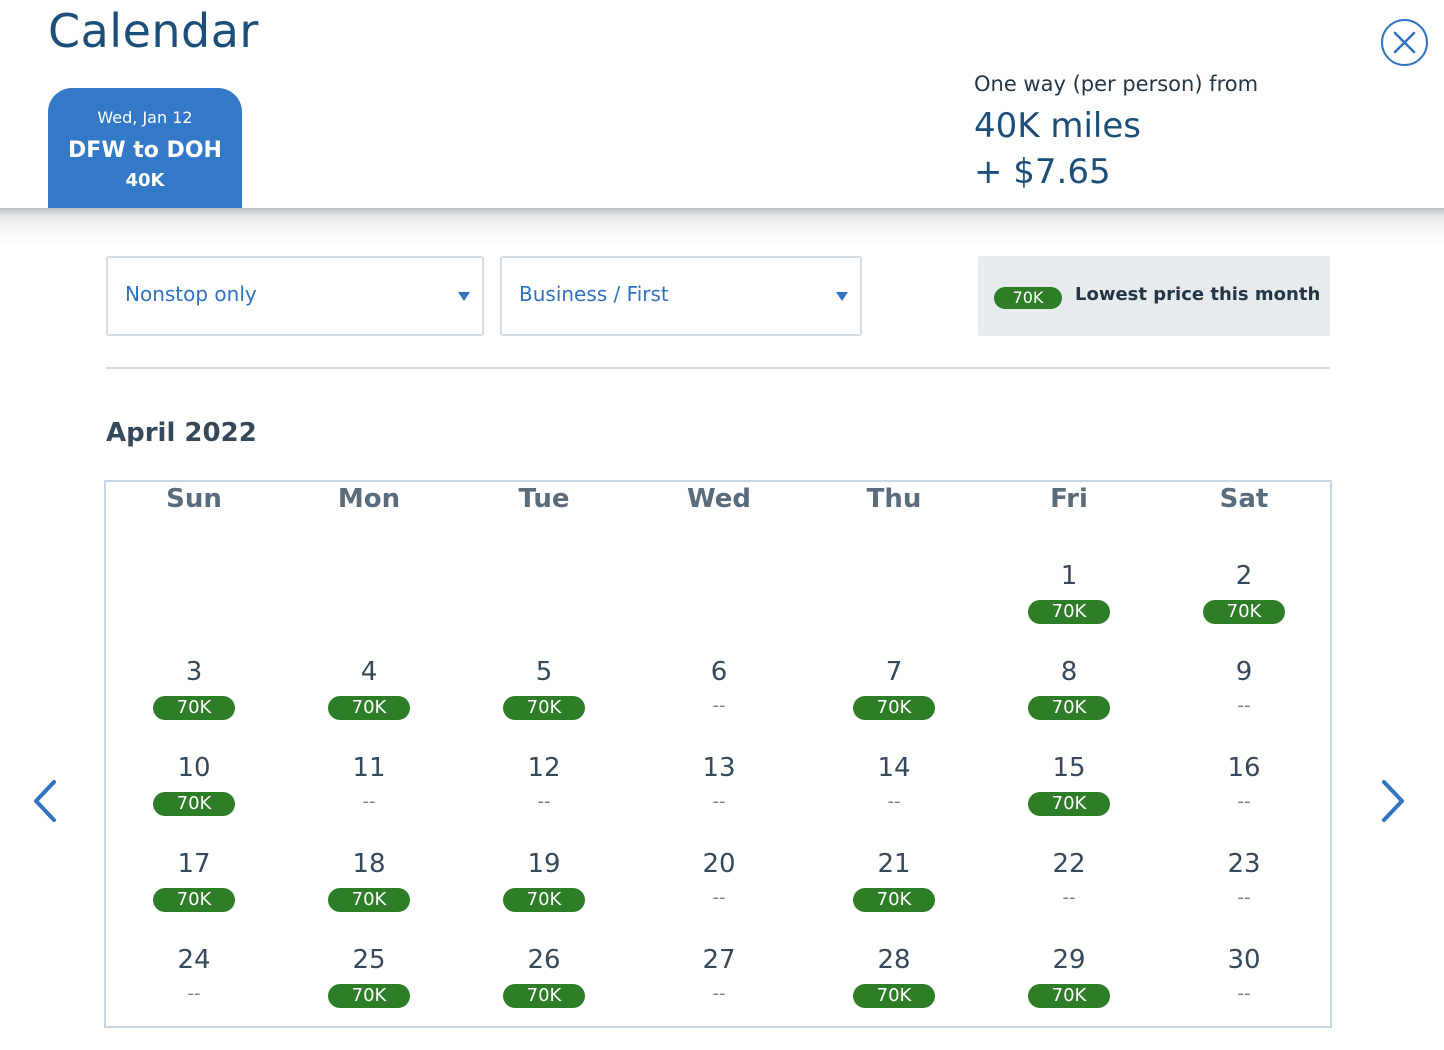  What do you see at coordinates (894, 672) in the screenshot?
I see `day-number: 7` at bounding box center [894, 672].